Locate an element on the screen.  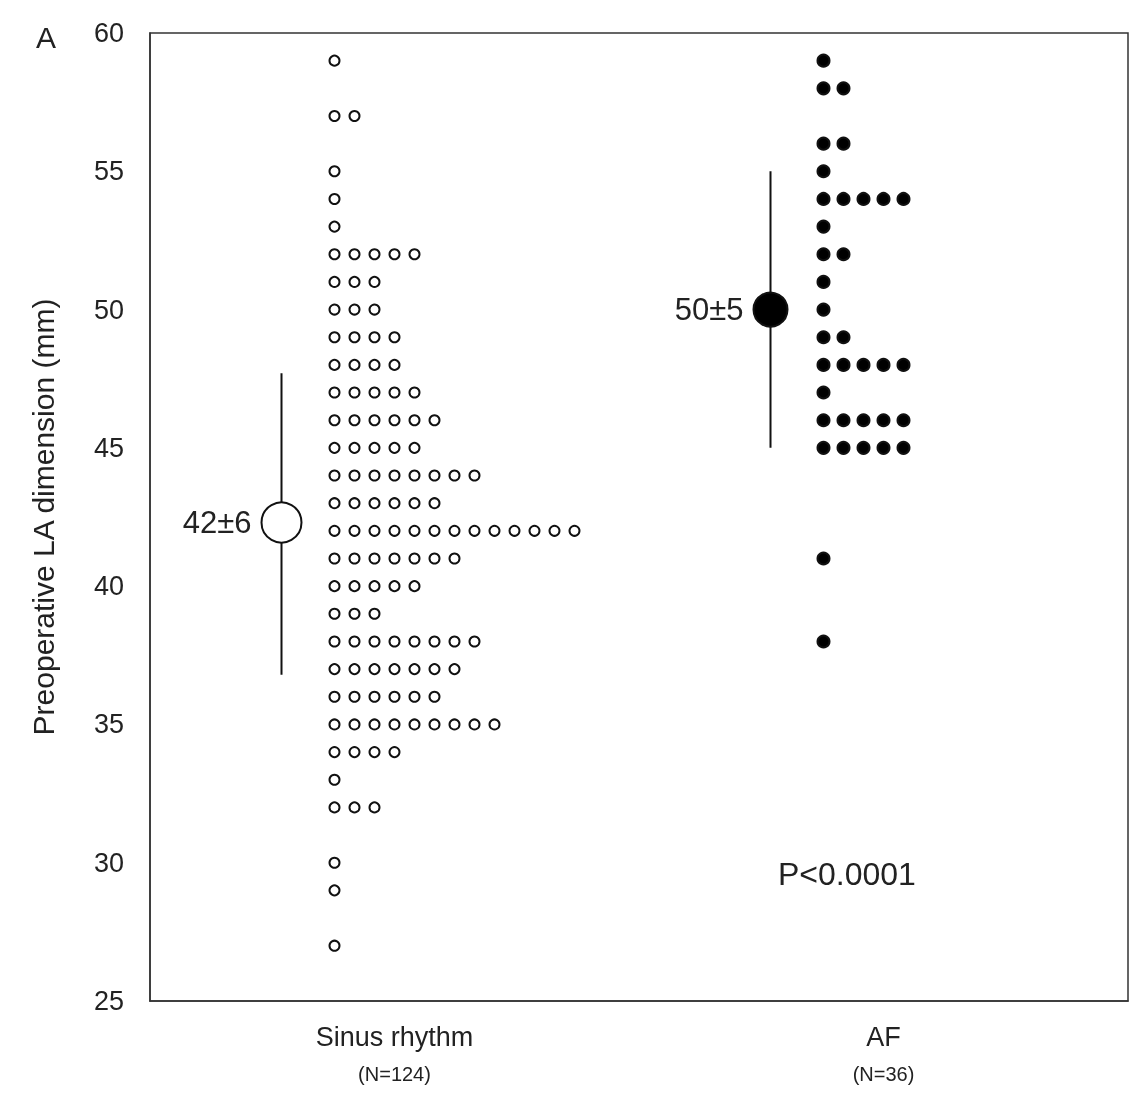
y-tick-label: 50 is located at coordinates (108, 309).